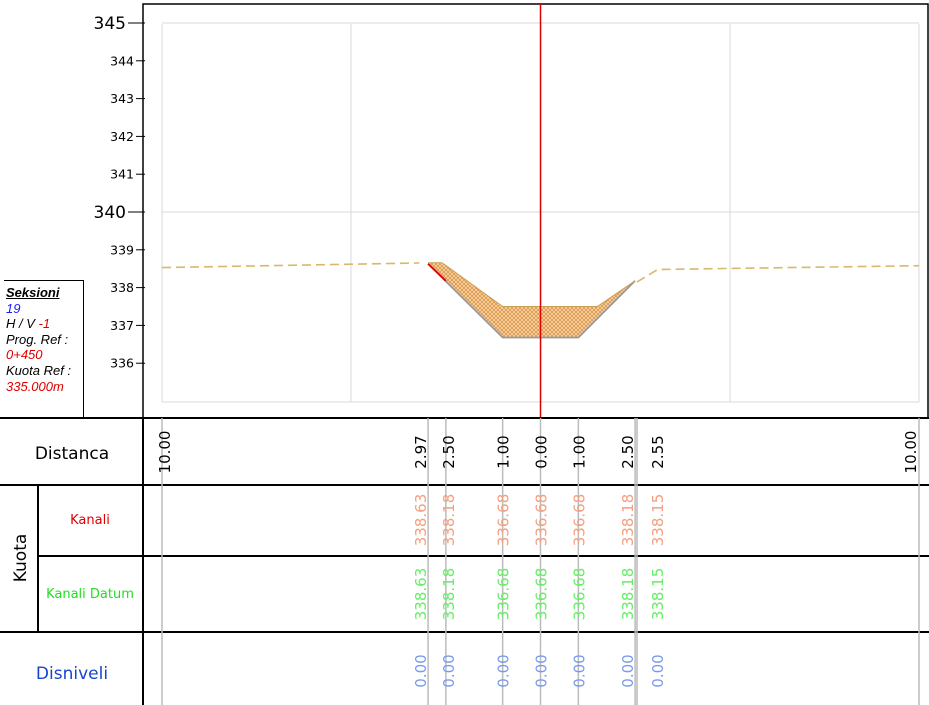 This screenshot has height=705, width=929. I want to click on kanali-value-1: 338.63, so click(421, 520).